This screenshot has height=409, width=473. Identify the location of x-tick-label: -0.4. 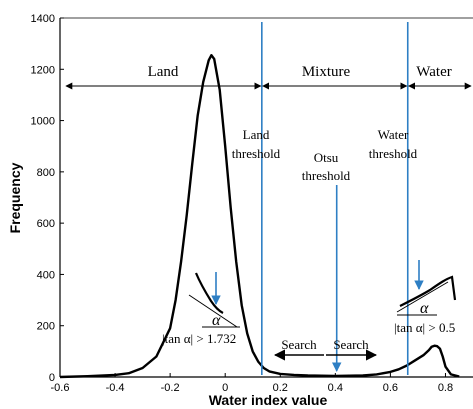
(115, 388).